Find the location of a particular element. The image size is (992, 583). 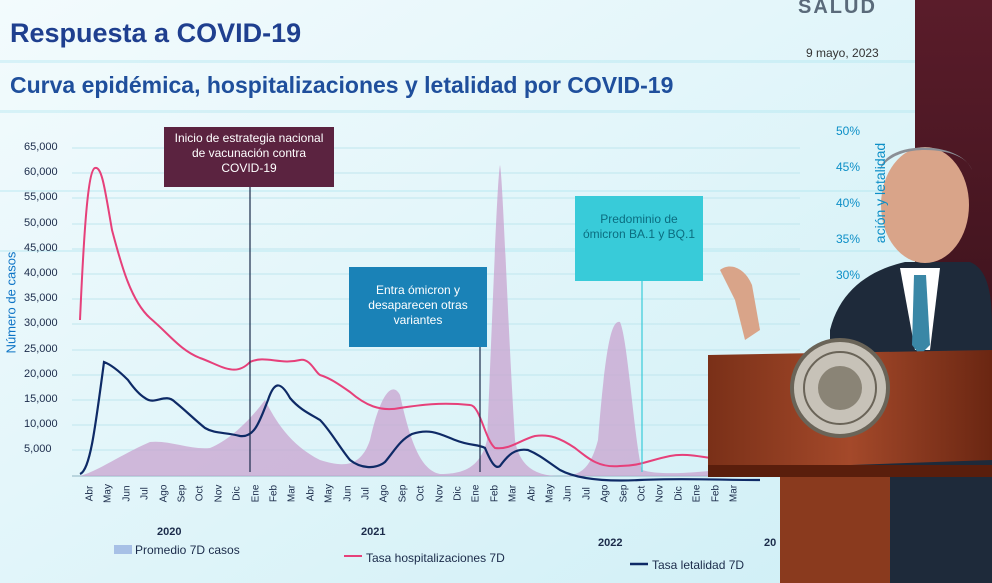

year-label: 2021 is located at coordinates (373, 532).